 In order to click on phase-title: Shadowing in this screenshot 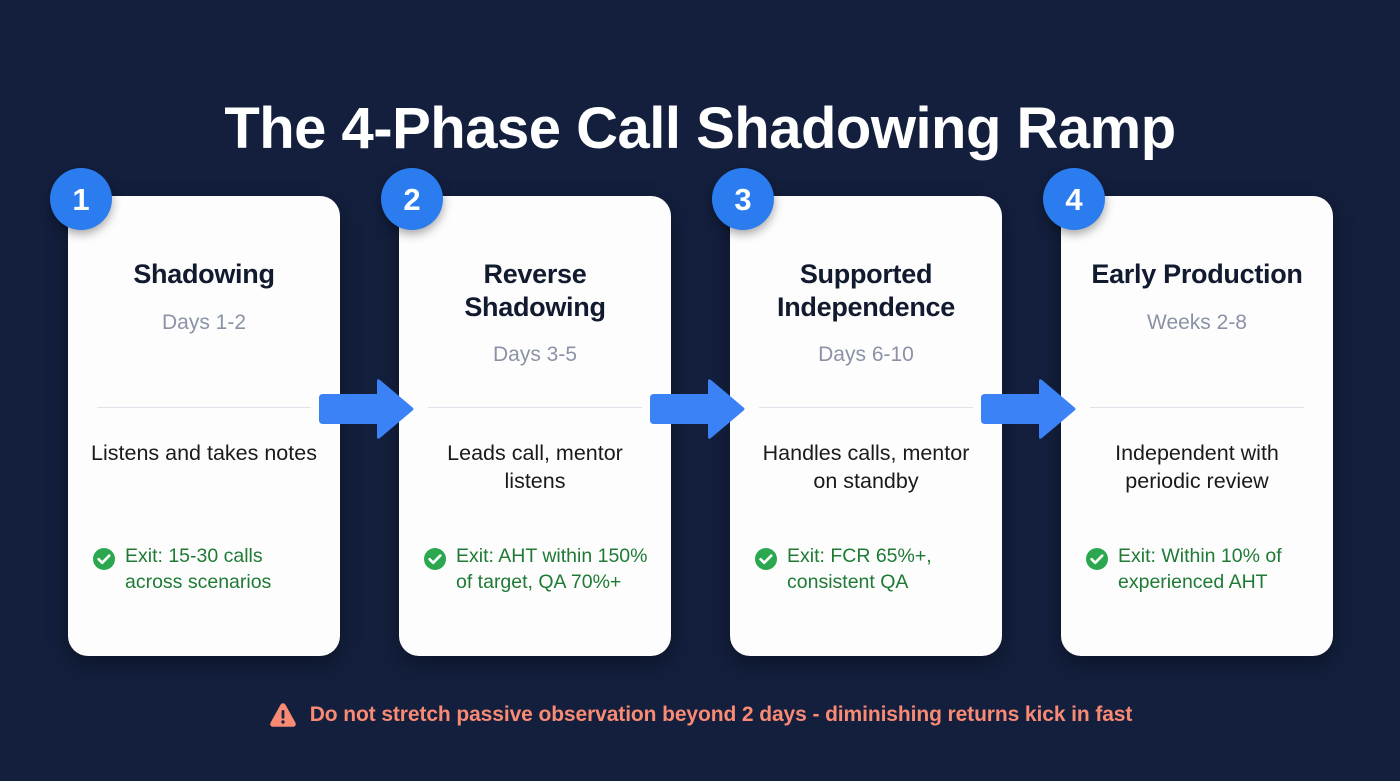, I will do `click(204, 274)`.